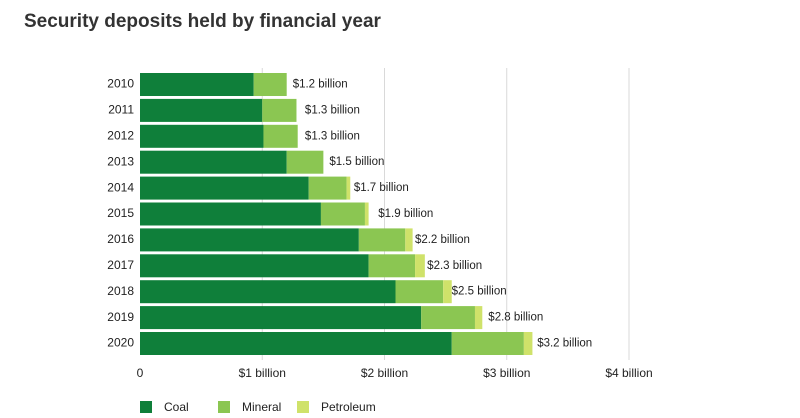 The image size is (800, 418). What do you see at coordinates (121, 110) in the screenshot?
I see `y-tick-label: 2011` at bounding box center [121, 110].